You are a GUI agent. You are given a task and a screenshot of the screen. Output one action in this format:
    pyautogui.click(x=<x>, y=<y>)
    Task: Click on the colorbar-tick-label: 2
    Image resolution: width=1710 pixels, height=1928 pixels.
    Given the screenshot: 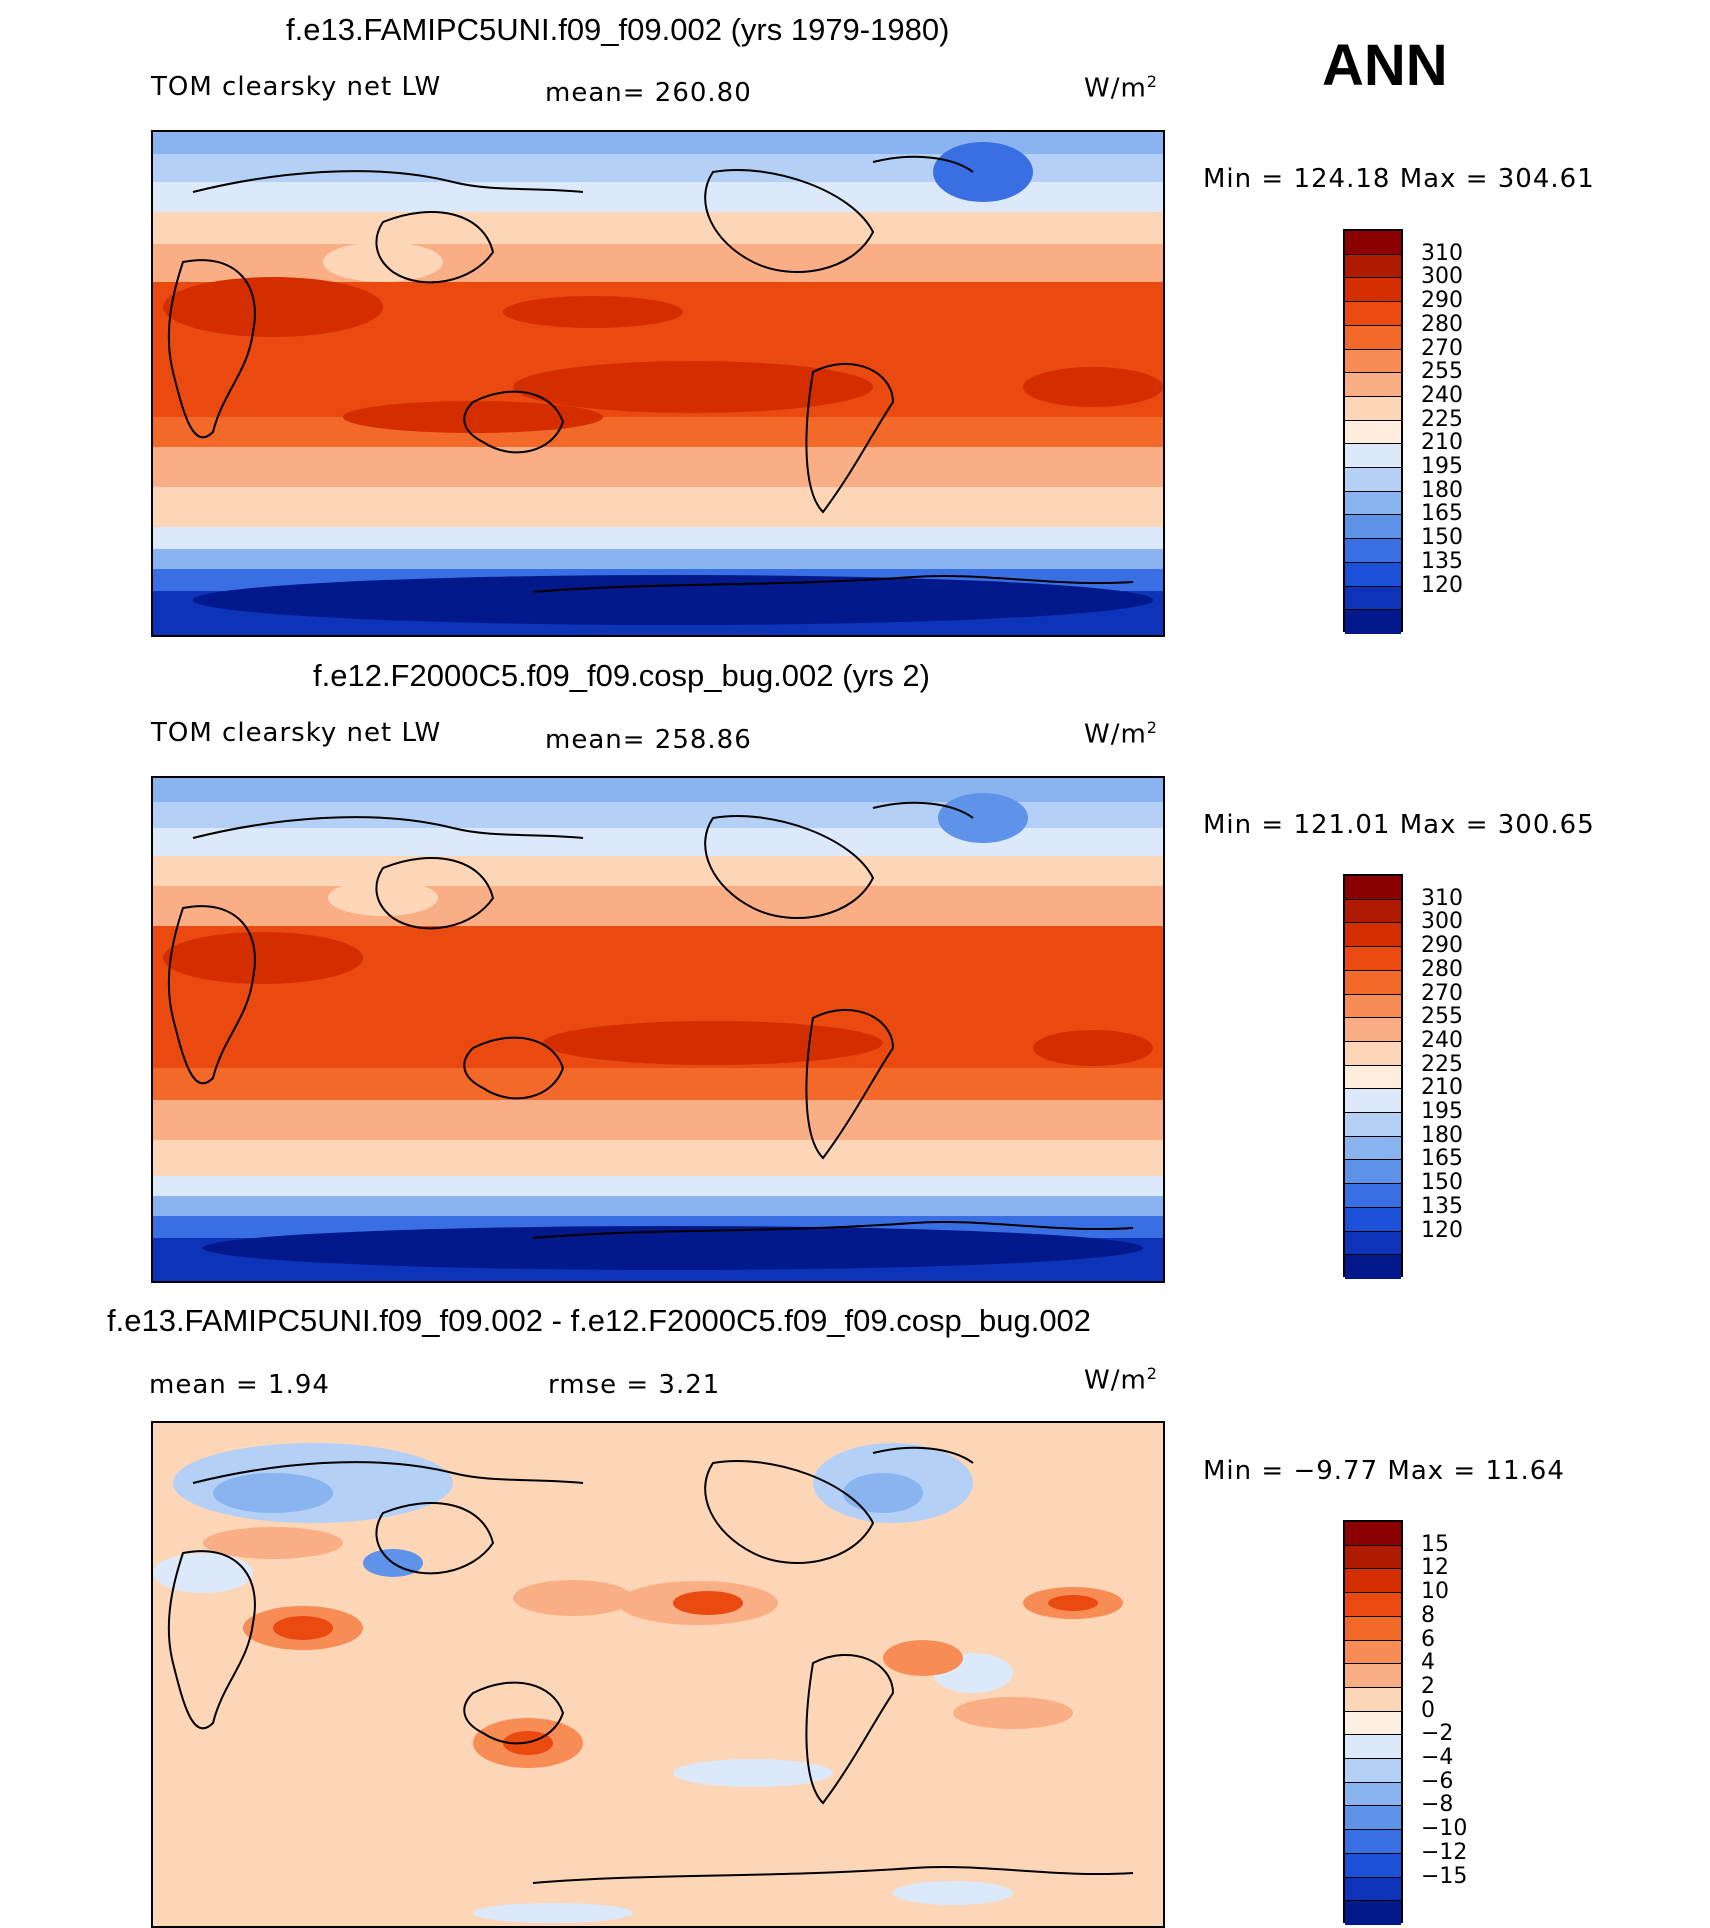 What is the action you would take?
    pyautogui.click(x=1428, y=1686)
    